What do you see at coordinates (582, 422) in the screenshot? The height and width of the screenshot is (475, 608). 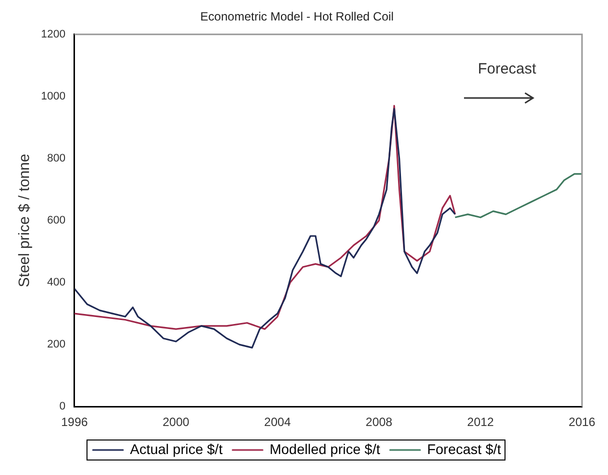 I see `x-tick-label: 2016` at bounding box center [582, 422].